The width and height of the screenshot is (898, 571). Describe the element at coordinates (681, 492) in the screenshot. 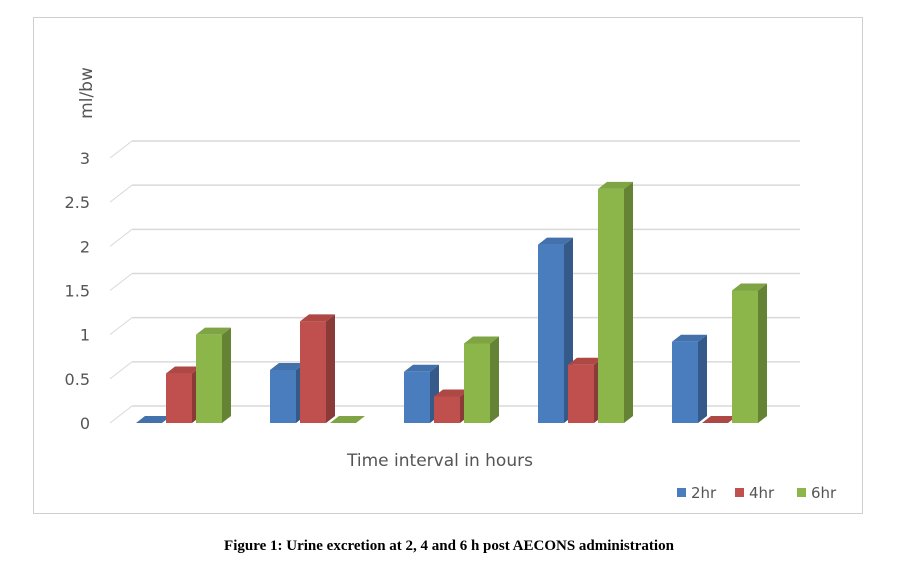

I see `legend-swatch-2hr` at that location.